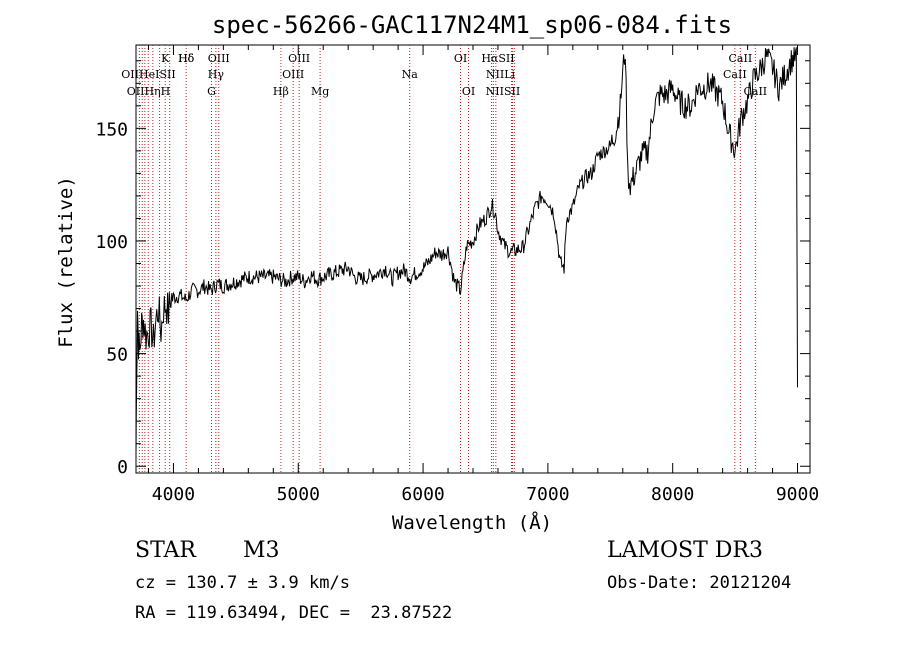 The image size is (900, 649). Describe the element at coordinates (111, 129) in the screenshot. I see `y-tick-label: 150` at that location.